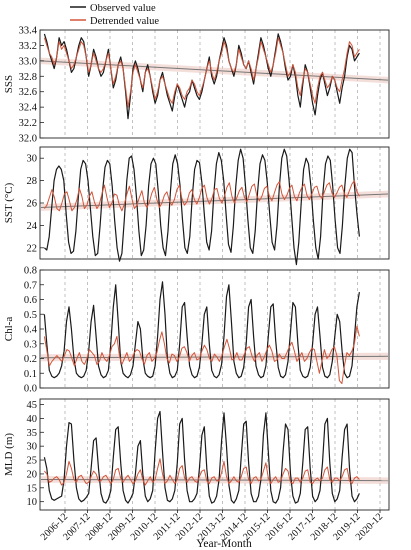 The width and height of the screenshot is (411, 550). Describe the element at coordinates (124, 21) in the screenshot. I see `legend-detrended-label: Detrended value` at that location.